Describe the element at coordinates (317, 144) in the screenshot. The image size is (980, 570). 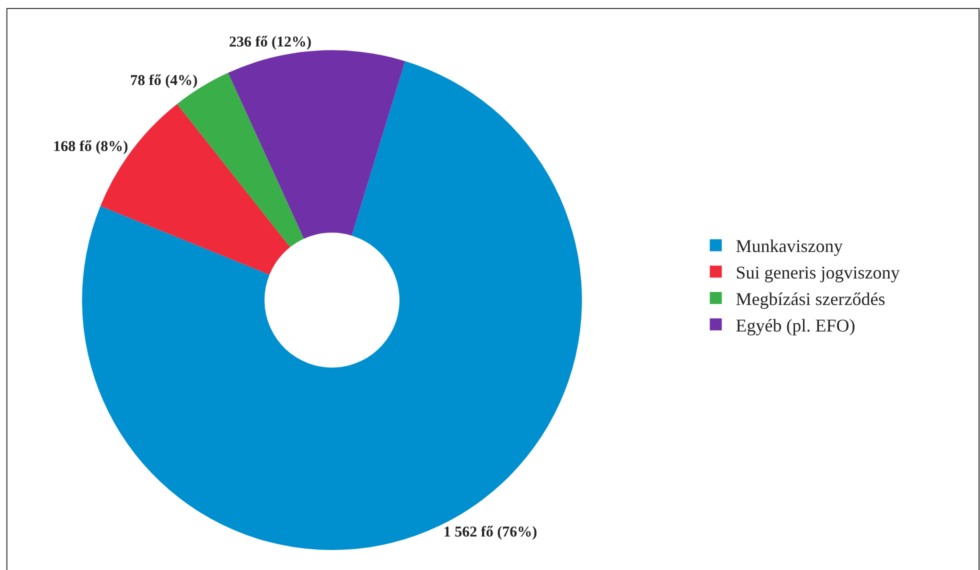
I see `donut-slice` at that location.